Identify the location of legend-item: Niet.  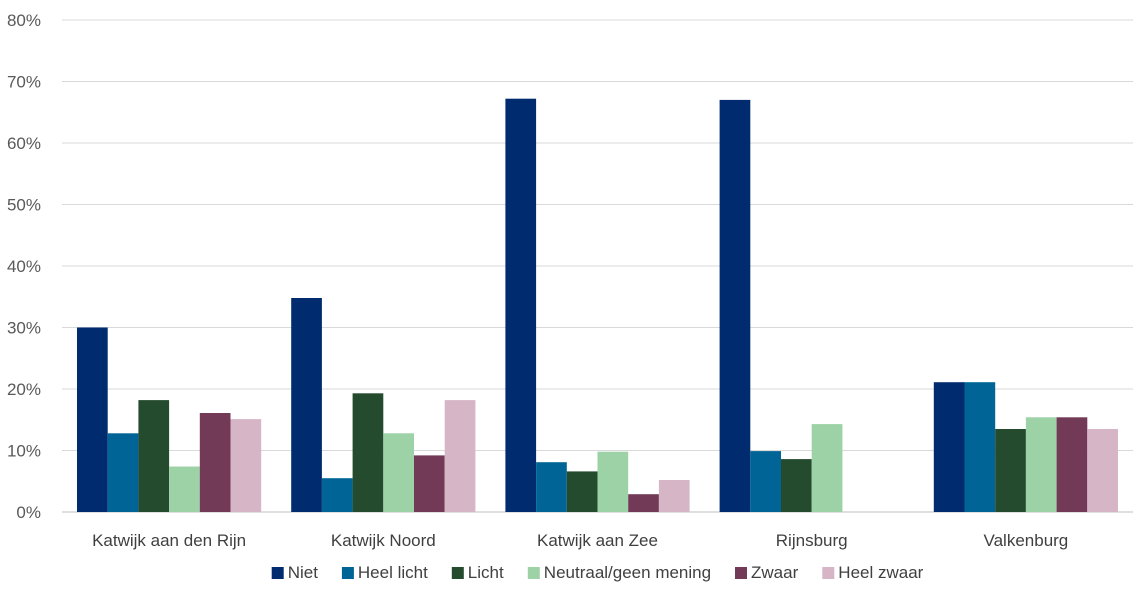
(295, 572).